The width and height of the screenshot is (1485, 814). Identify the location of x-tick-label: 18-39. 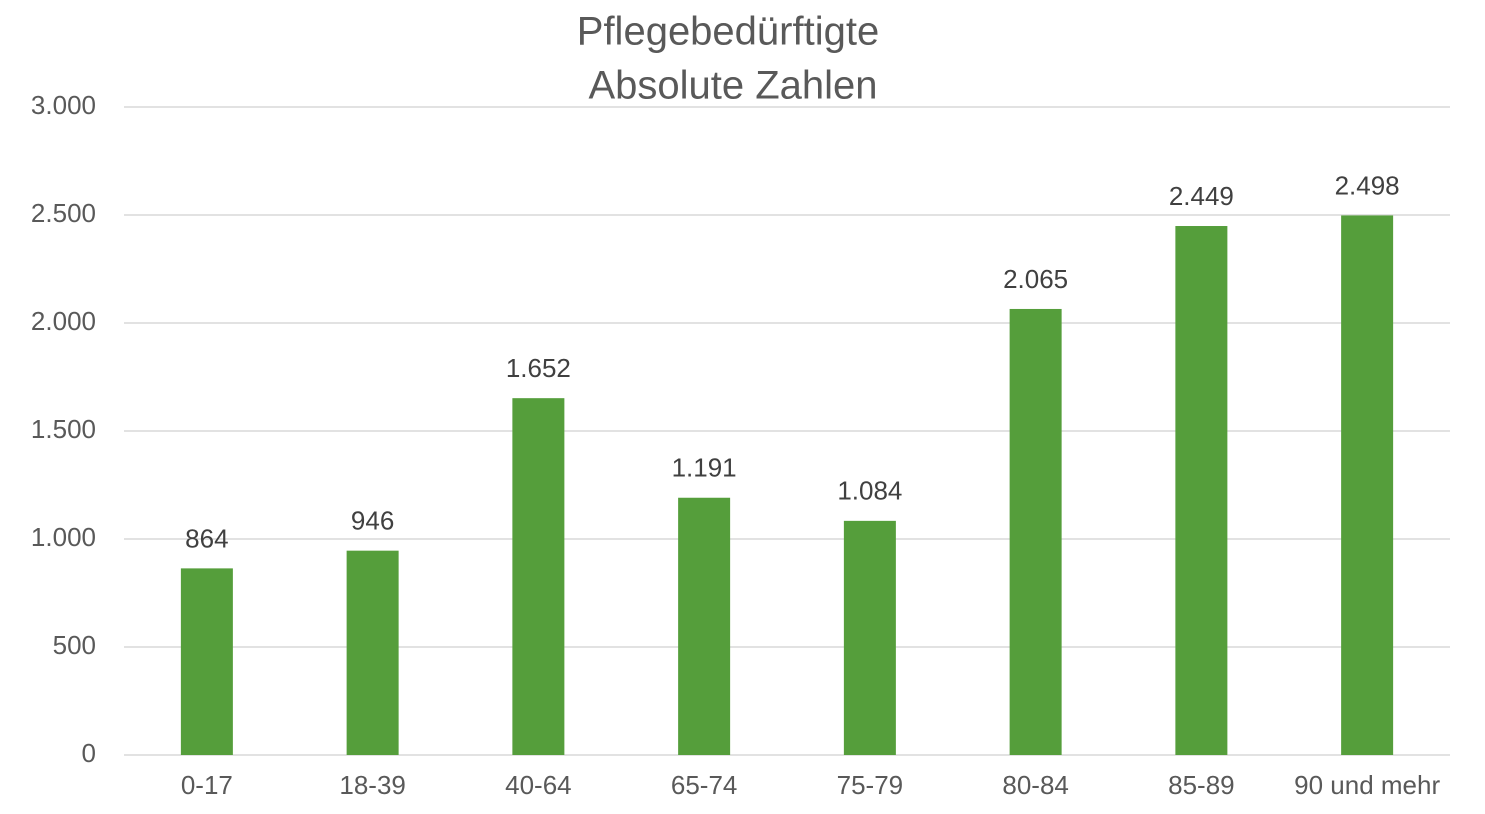
(372, 785).